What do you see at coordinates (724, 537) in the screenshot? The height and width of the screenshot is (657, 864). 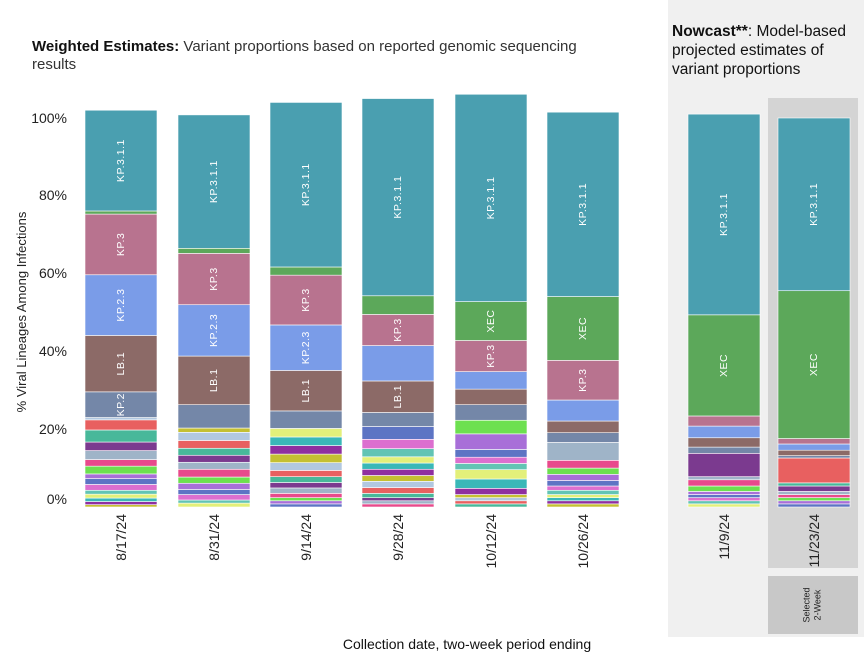 I see `x-tick-label: 11/9/24` at bounding box center [724, 537].